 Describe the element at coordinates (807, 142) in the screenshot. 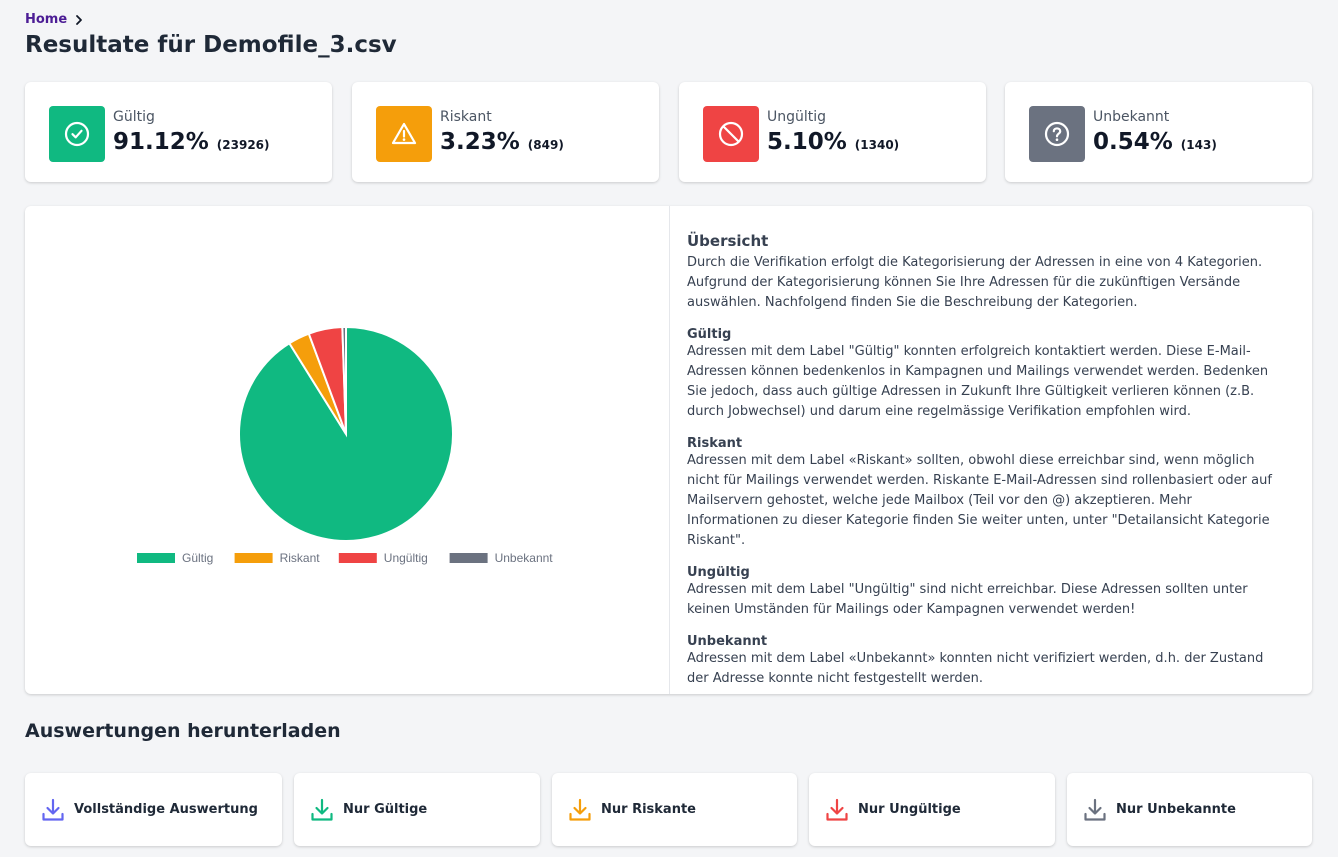

I see `stat-percent: 5.10%` at that location.